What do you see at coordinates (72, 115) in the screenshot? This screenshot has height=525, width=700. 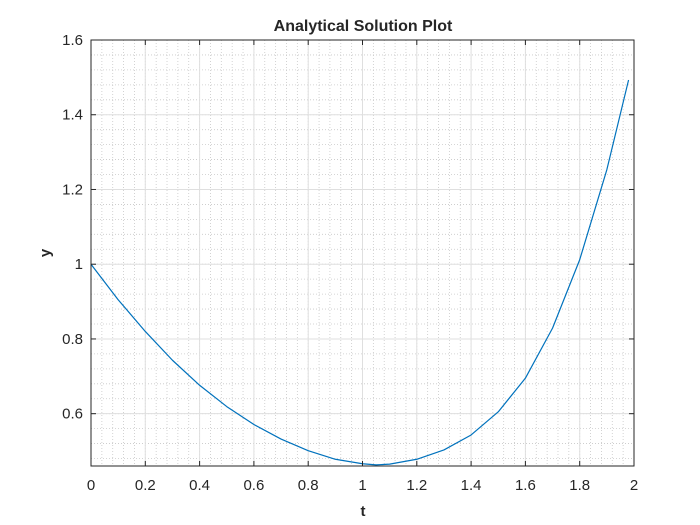 I see `y-tick-label: 1.4` at bounding box center [72, 115].